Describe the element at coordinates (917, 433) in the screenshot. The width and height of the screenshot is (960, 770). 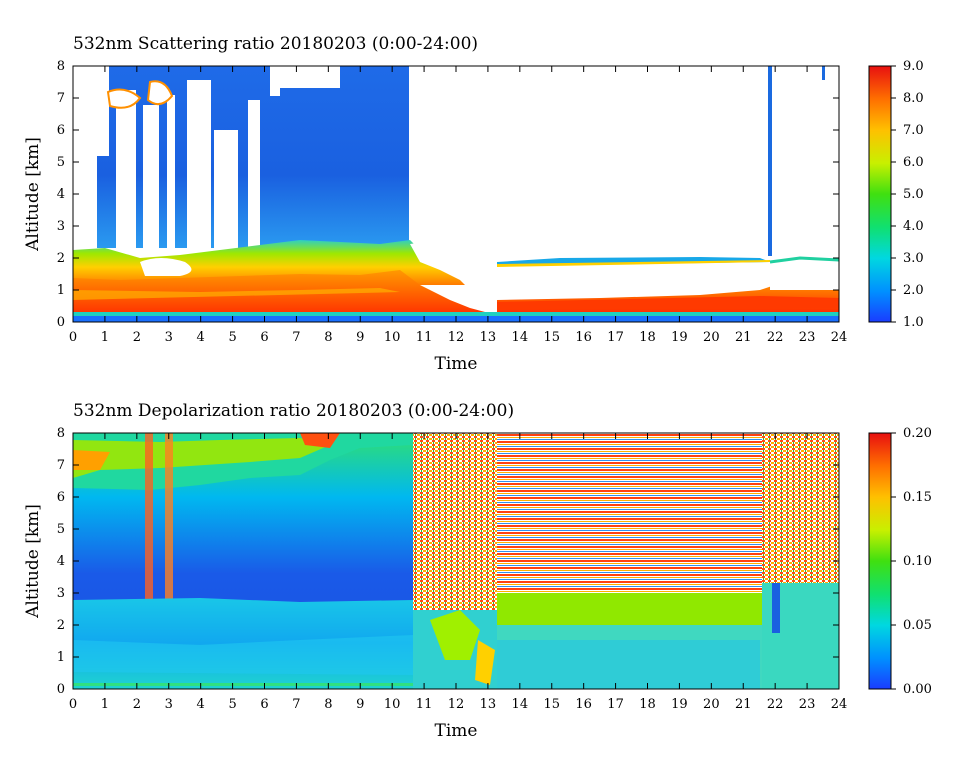
I see `colorbar-tick-label: 0.20` at that location.